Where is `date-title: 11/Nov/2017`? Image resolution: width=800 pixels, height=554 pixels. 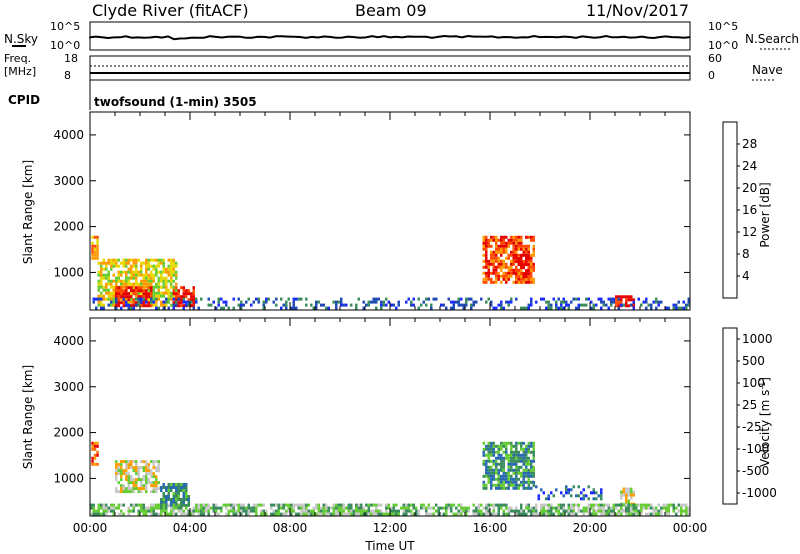 date-title: 11/Nov/2017 is located at coordinates (637, 10).